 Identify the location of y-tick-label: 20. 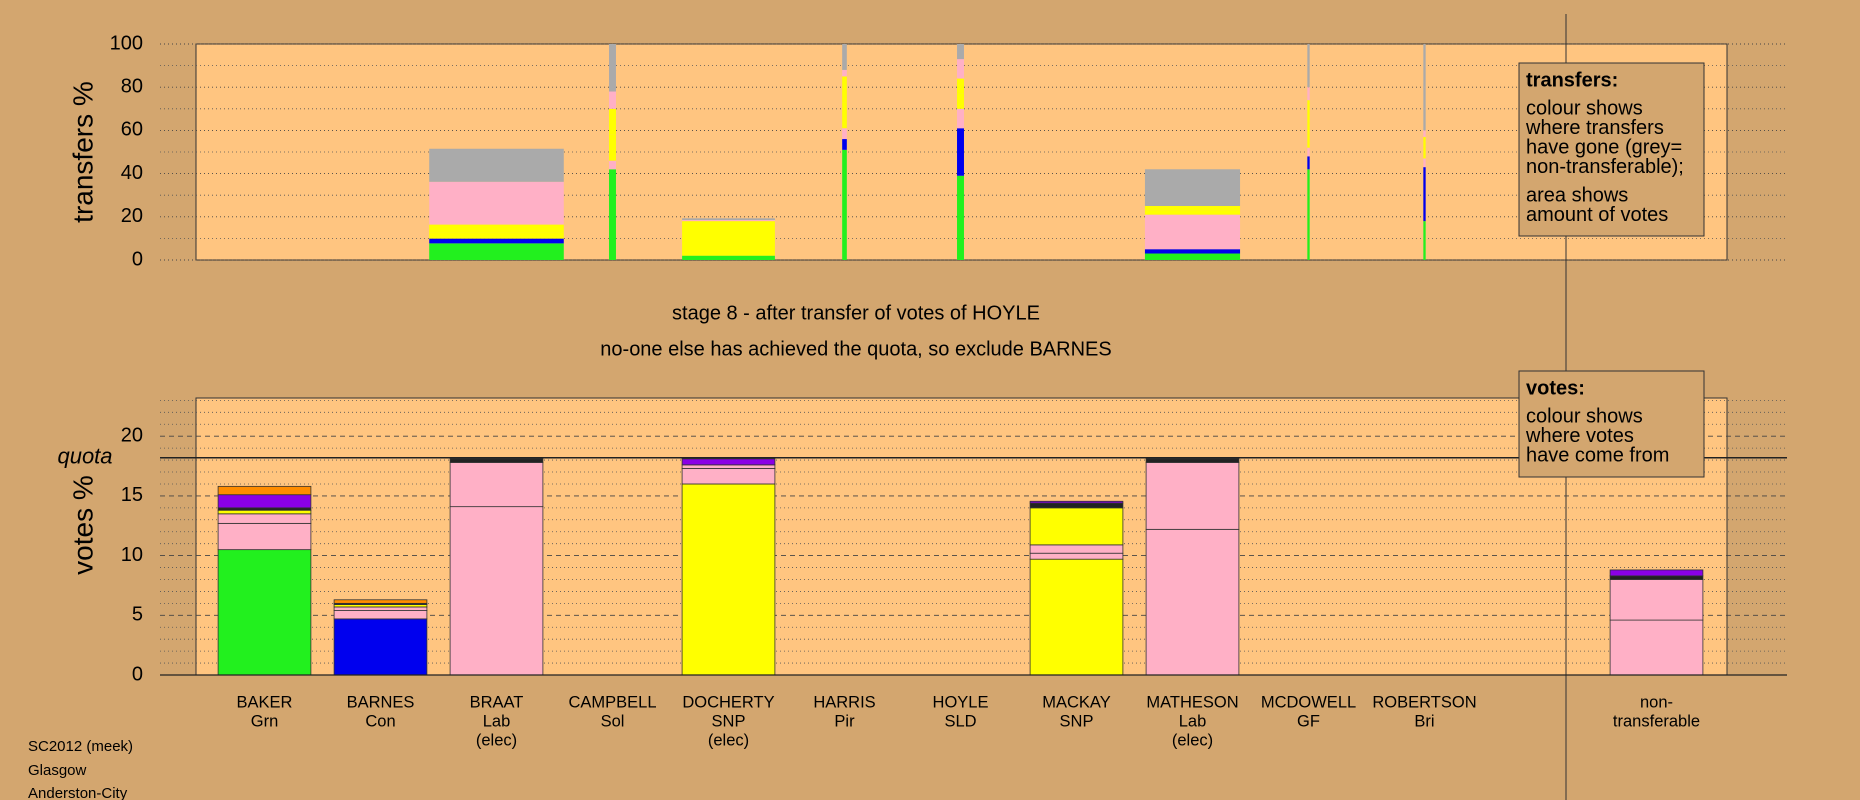
(132, 216).